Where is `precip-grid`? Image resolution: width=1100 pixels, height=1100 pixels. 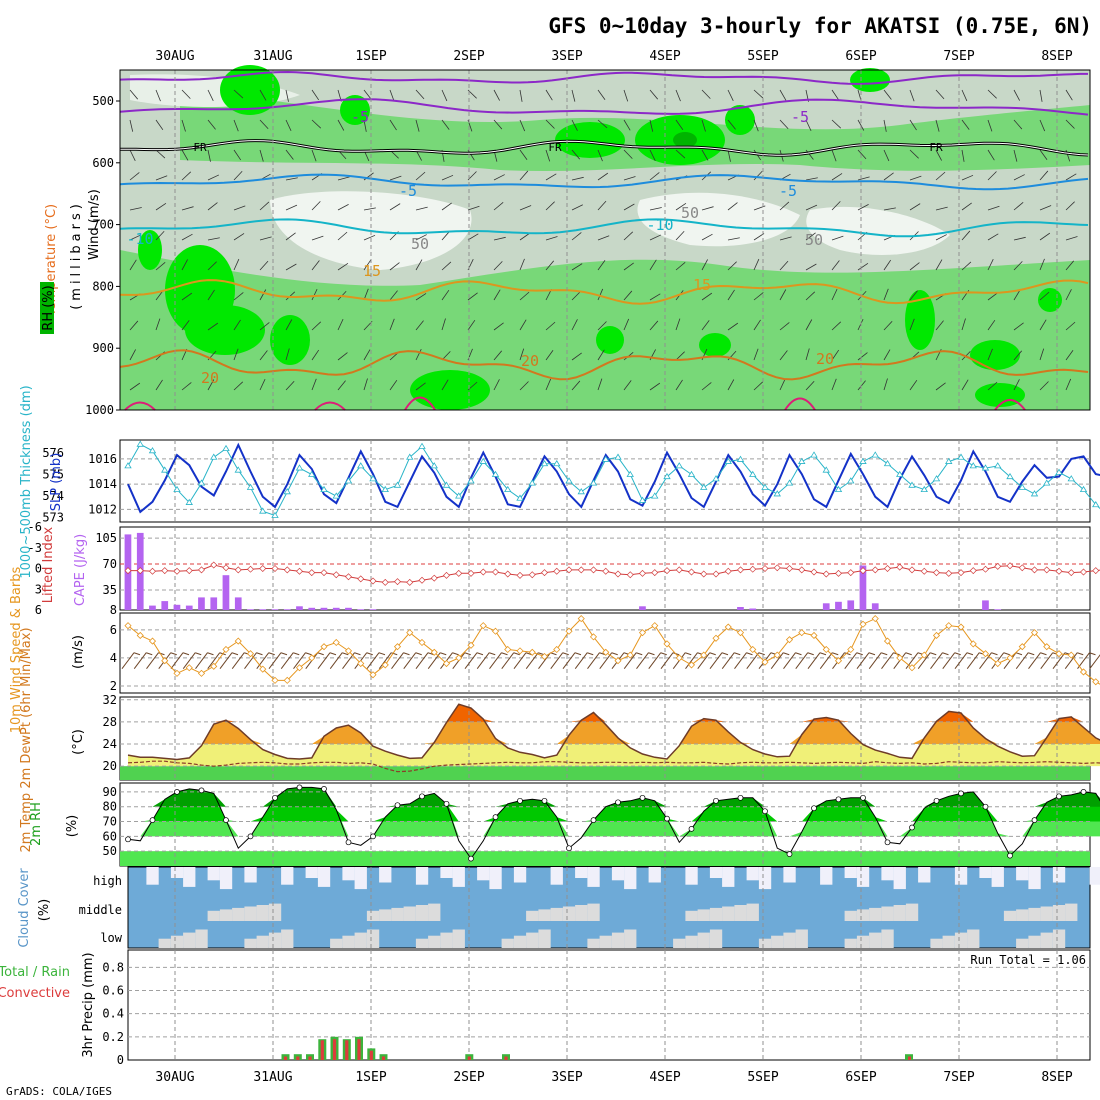
precip-grid is located at coordinates (609, 1005).